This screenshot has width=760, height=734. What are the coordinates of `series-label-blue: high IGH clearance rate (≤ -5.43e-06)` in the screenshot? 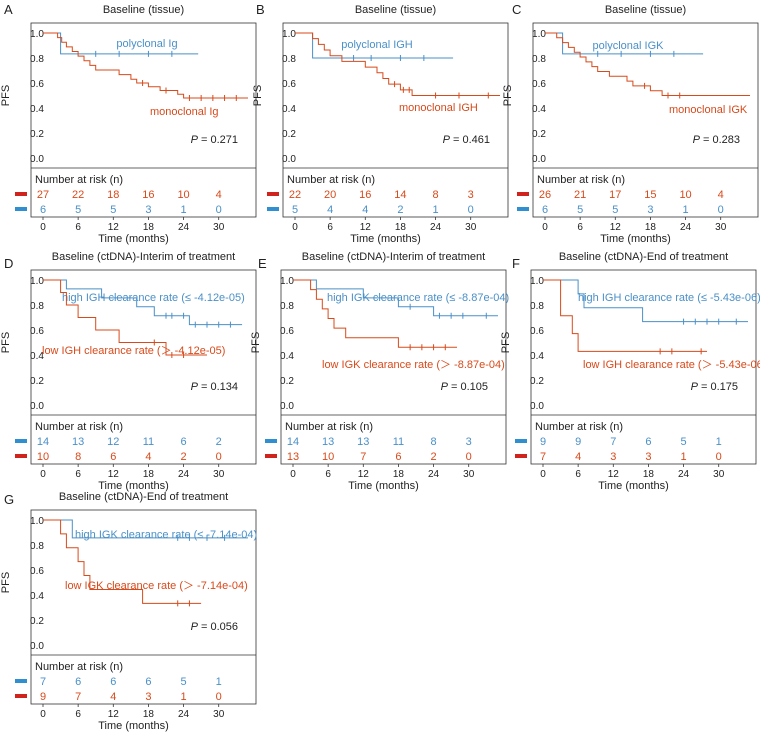 It's located at (669, 298).